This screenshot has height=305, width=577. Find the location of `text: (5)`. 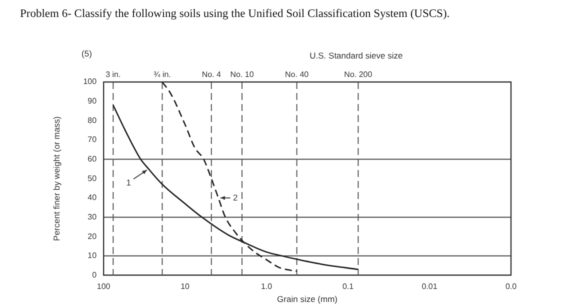

text: (5) is located at coordinates (87, 53).